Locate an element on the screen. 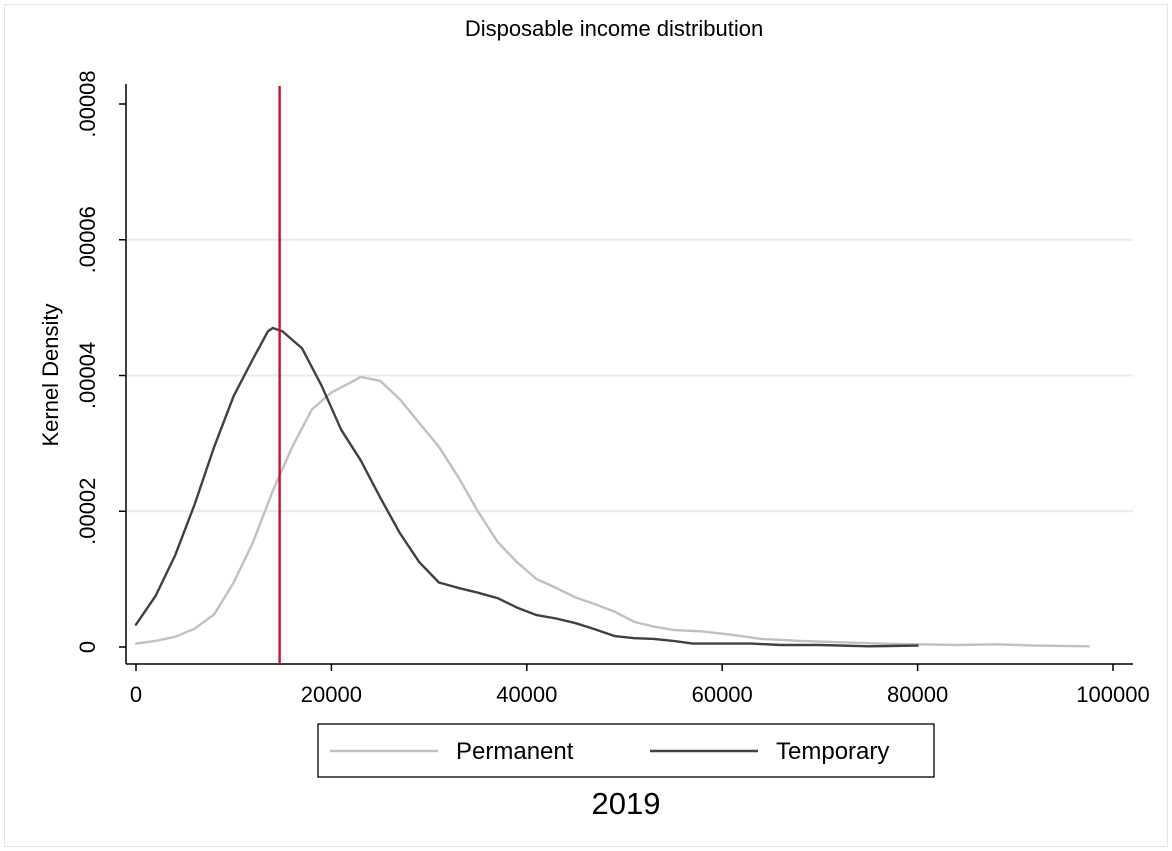 Image resolution: width=1172 pixels, height=851 pixels. x-tick-label-2: 40000 is located at coordinates (526, 694).